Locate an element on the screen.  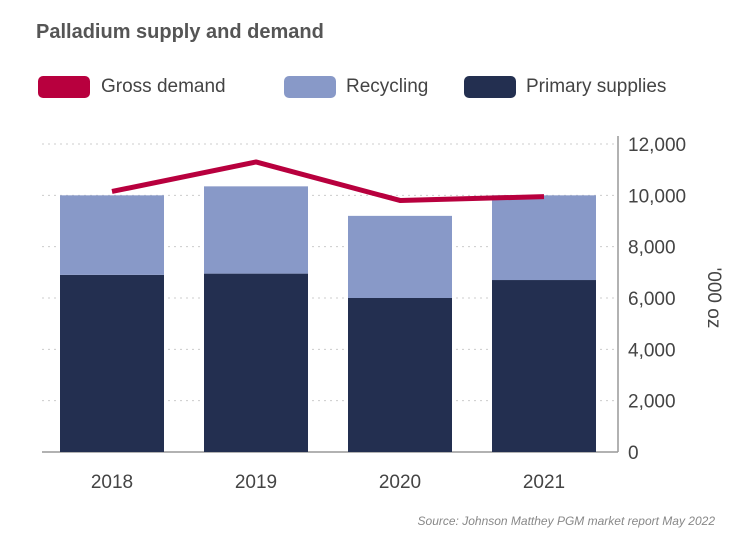
legend-label-gross-demand: Gross demand is located at coordinates (163, 86).